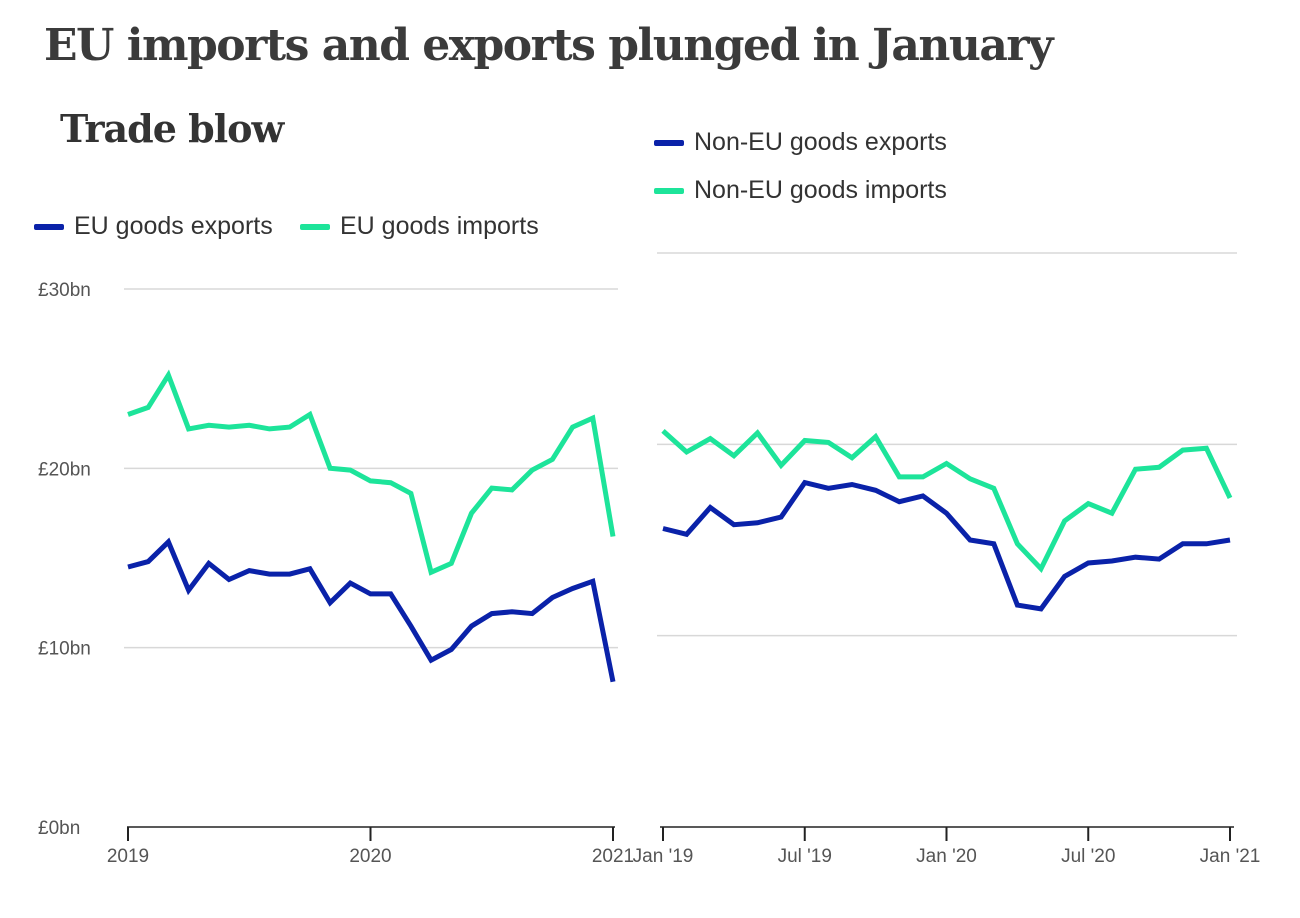  I want to click on chart-subtitle: Trade blow, so click(172, 128).